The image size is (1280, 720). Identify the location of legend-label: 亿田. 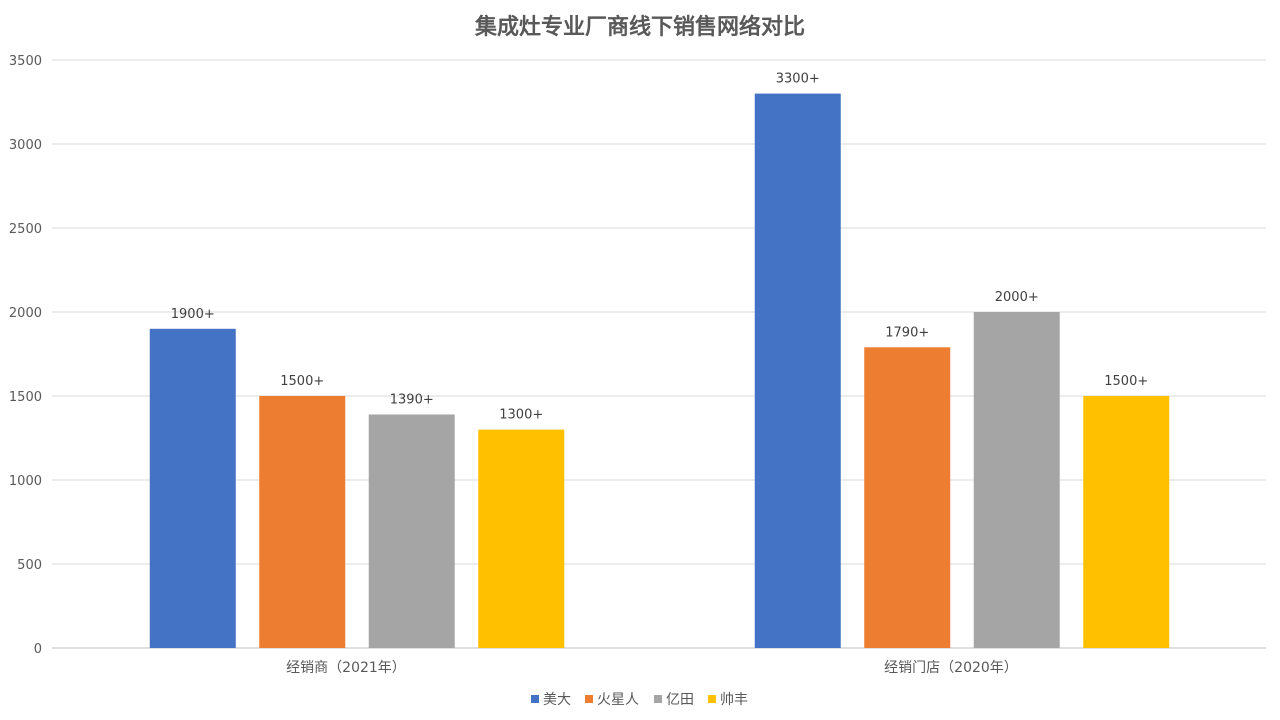
(680, 700).